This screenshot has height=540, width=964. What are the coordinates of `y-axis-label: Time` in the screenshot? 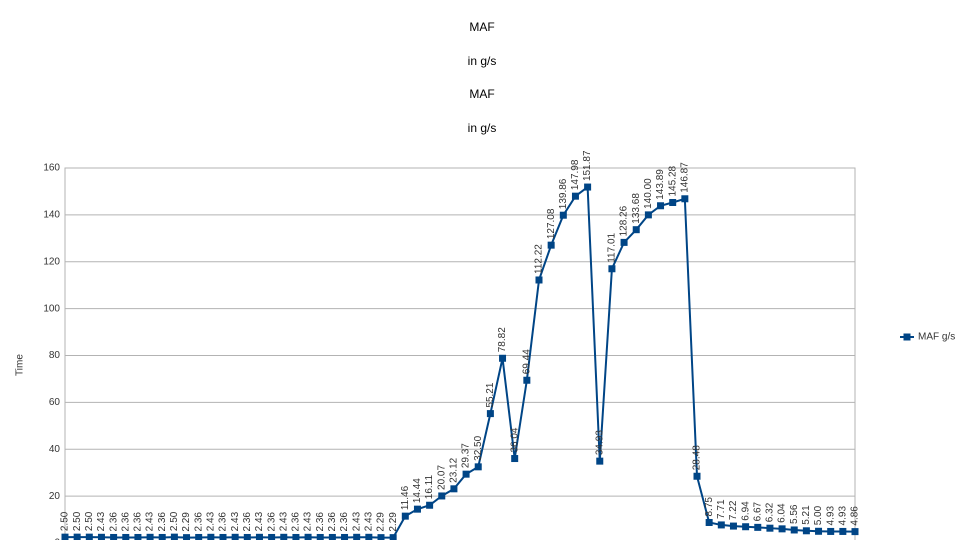 It's located at (20, 365).